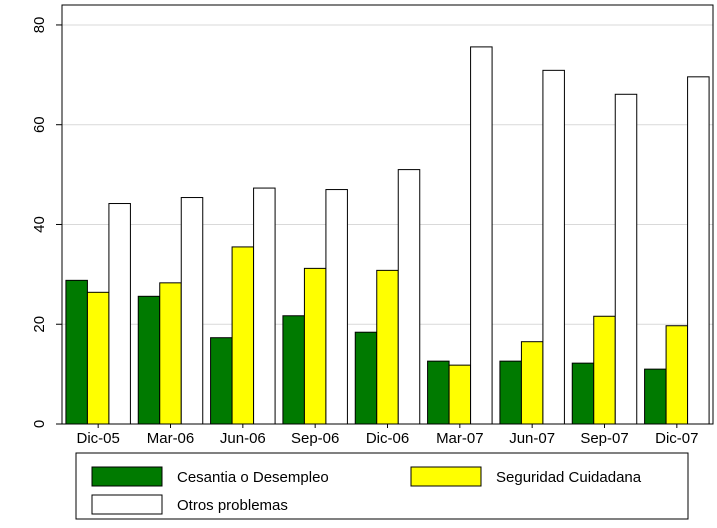 The image size is (717, 528). Describe the element at coordinates (569, 477) in the screenshot. I see `legend-label-1: Seguridad Cuidadana` at that location.